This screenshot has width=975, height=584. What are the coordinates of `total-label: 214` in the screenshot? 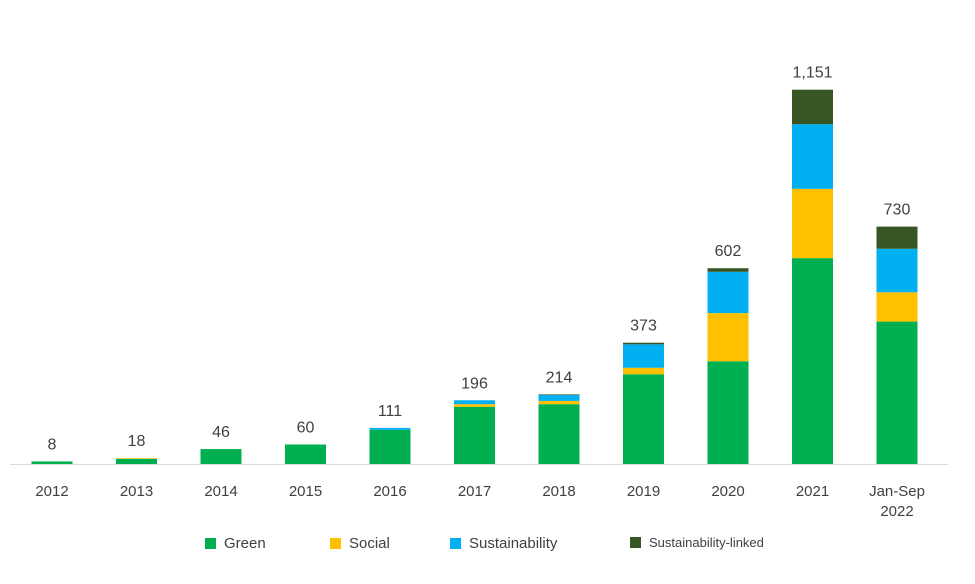 It's located at (559, 377).